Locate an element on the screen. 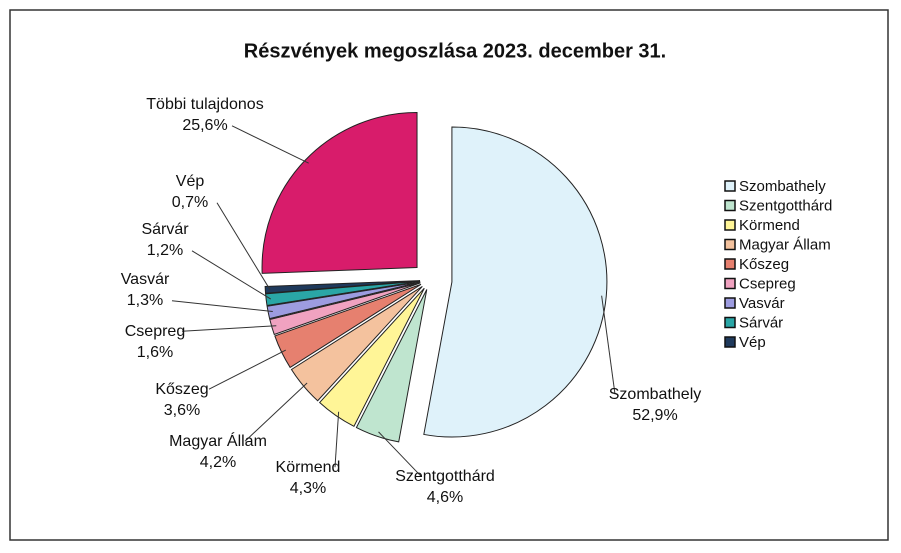 This screenshot has width=901, height=553. legend-label: Vasvár is located at coordinates (762, 303).